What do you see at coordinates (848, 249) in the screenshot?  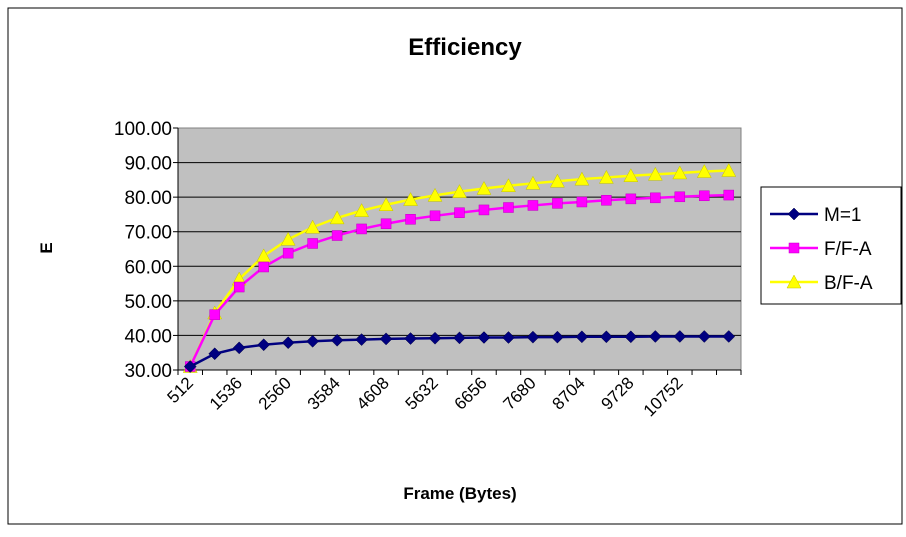 I see `legend-label: F/F-A` at bounding box center [848, 249].